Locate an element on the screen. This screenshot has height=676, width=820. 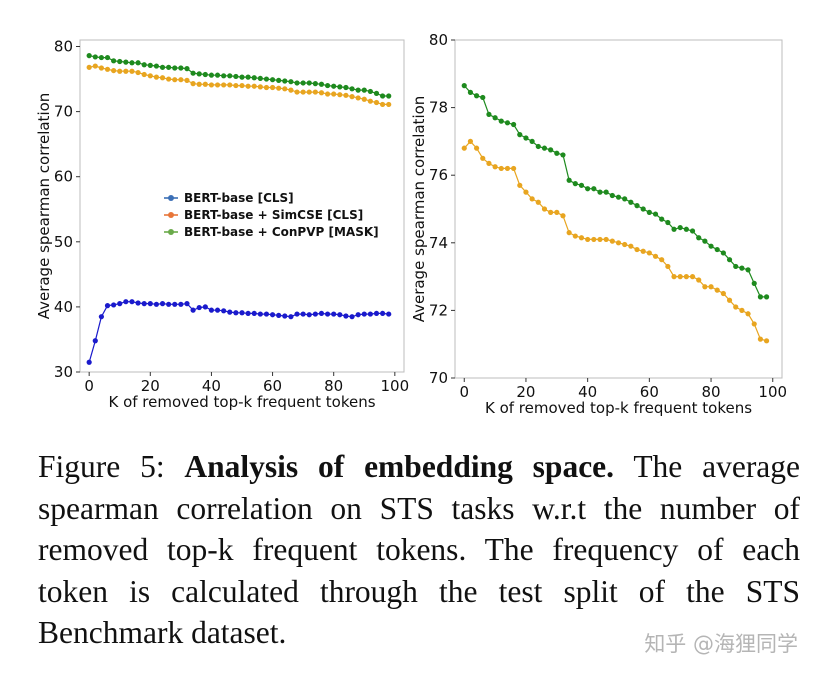
chart1-y-tick-label: 50 is located at coordinates (63, 242).